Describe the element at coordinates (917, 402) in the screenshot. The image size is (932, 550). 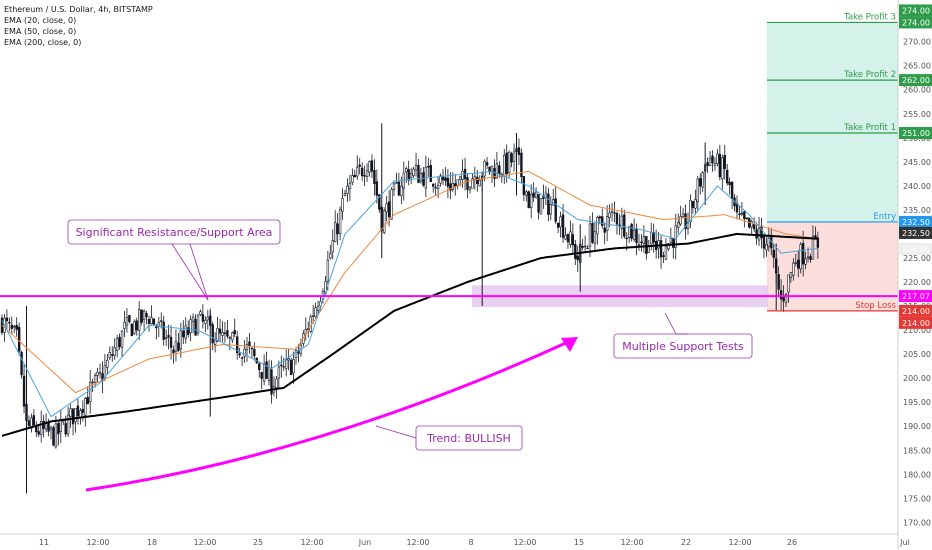
I see `price-tick-label: 195.00` at that location.